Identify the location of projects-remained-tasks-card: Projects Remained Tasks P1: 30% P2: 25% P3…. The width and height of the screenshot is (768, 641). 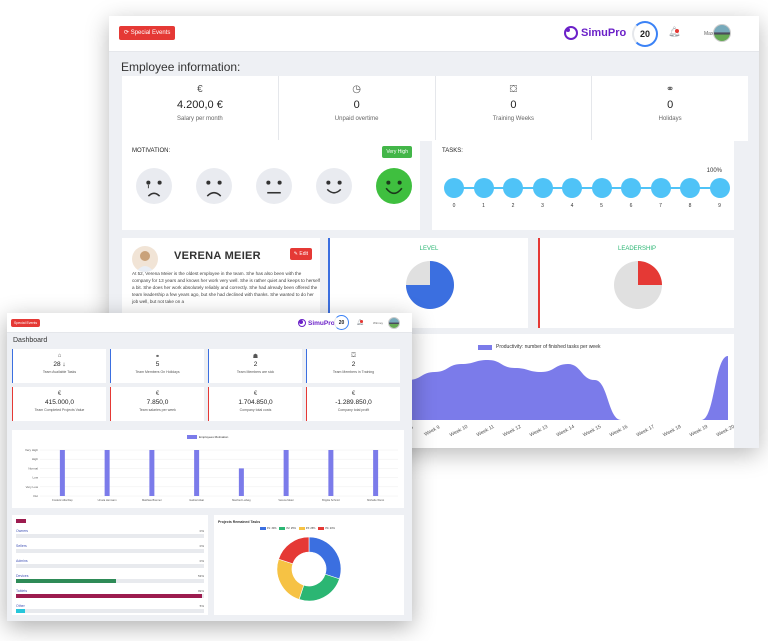
(309, 565).